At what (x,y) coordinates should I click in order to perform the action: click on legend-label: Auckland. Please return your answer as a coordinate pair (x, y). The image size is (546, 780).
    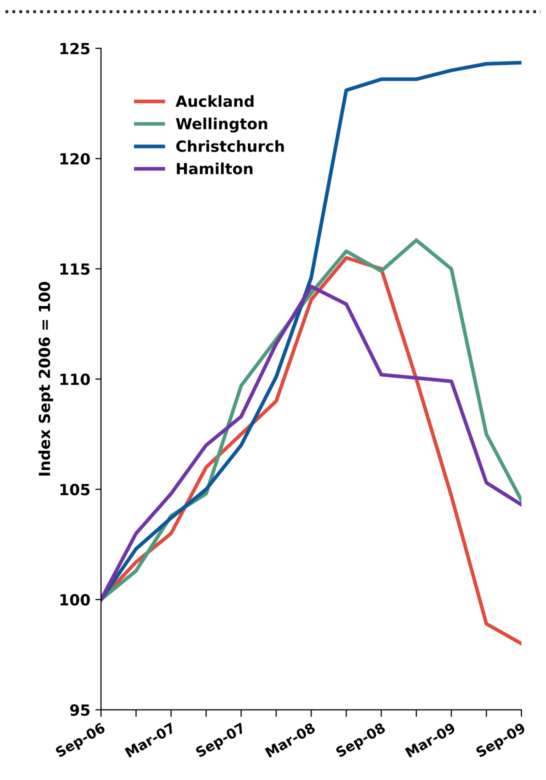
    Looking at the image, I should click on (215, 101).